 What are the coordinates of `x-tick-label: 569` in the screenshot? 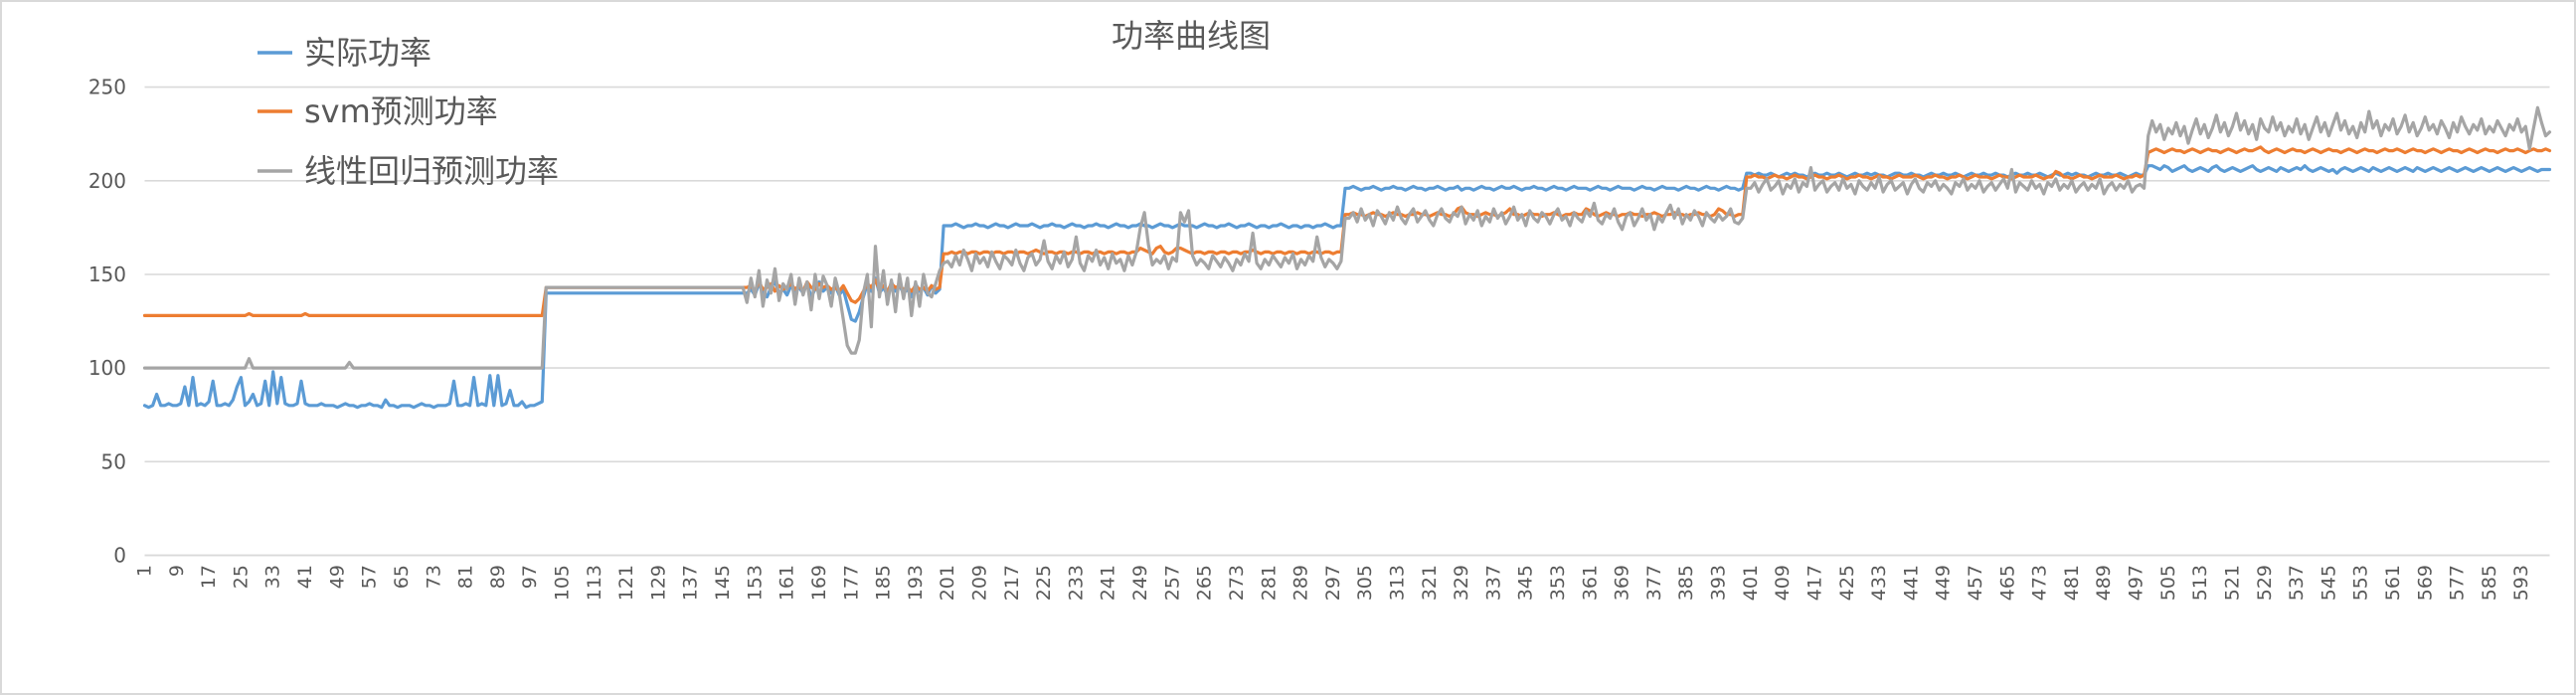 It's located at (2425, 583).